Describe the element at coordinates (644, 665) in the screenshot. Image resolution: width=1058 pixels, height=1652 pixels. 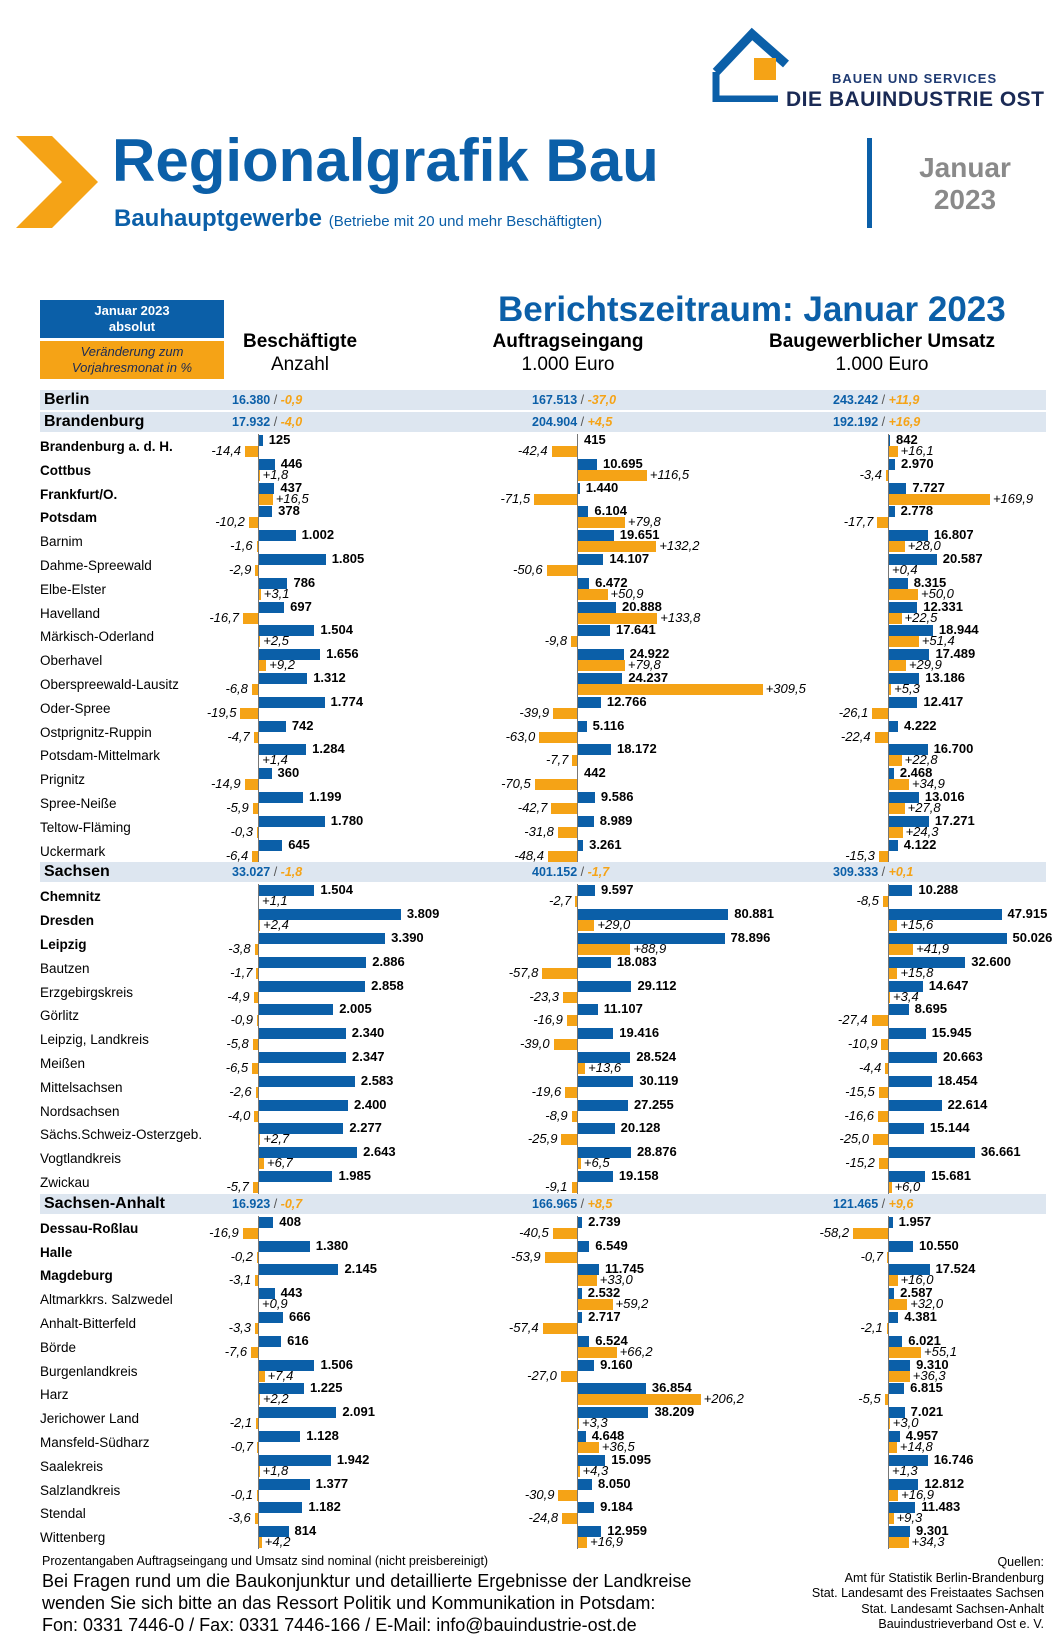
I see `change-label: +79,8` at that location.